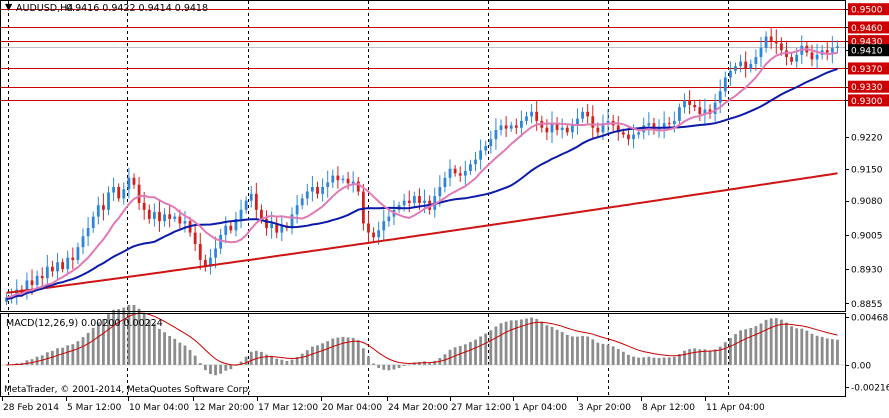 The image size is (889, 418). Describe the element at coordinates (867, 236) in the screenshot. I see `price-axis-label: 0.9005` at that location.